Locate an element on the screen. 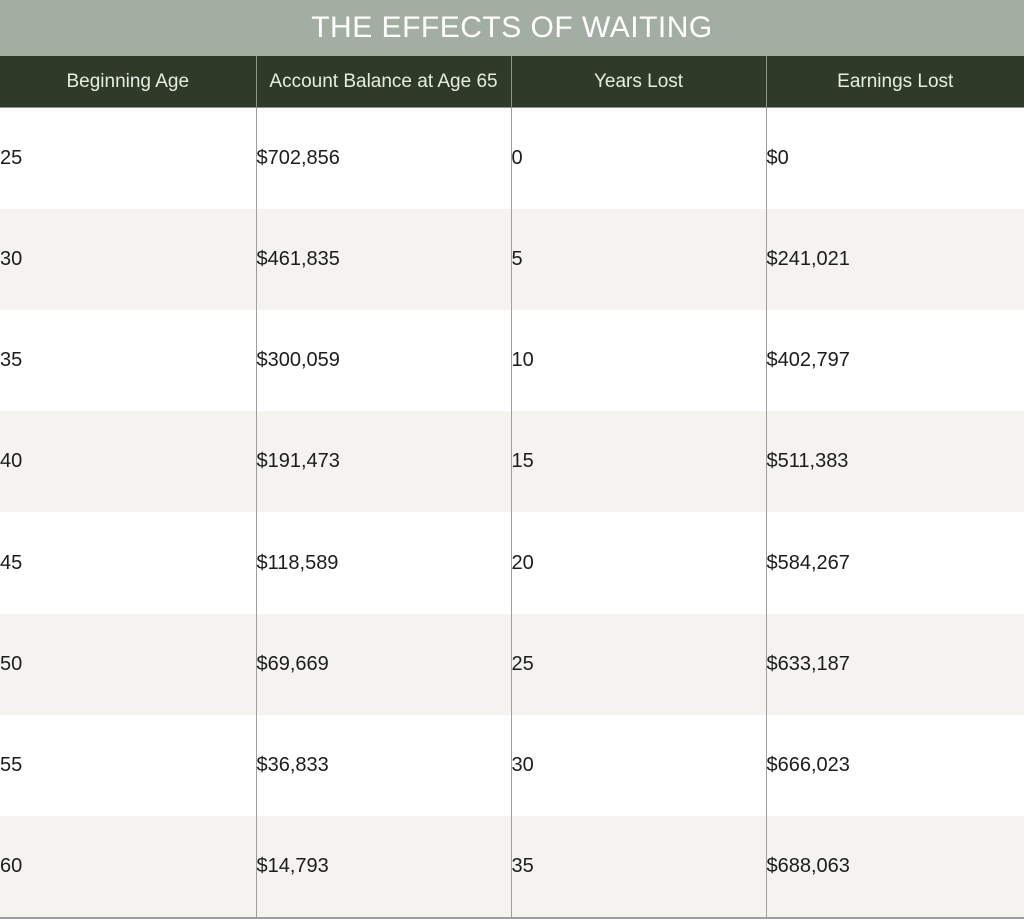 This screenshot has height=919, width=1024. cell-beginning-age: 35 is located at coordinates (128, 361).